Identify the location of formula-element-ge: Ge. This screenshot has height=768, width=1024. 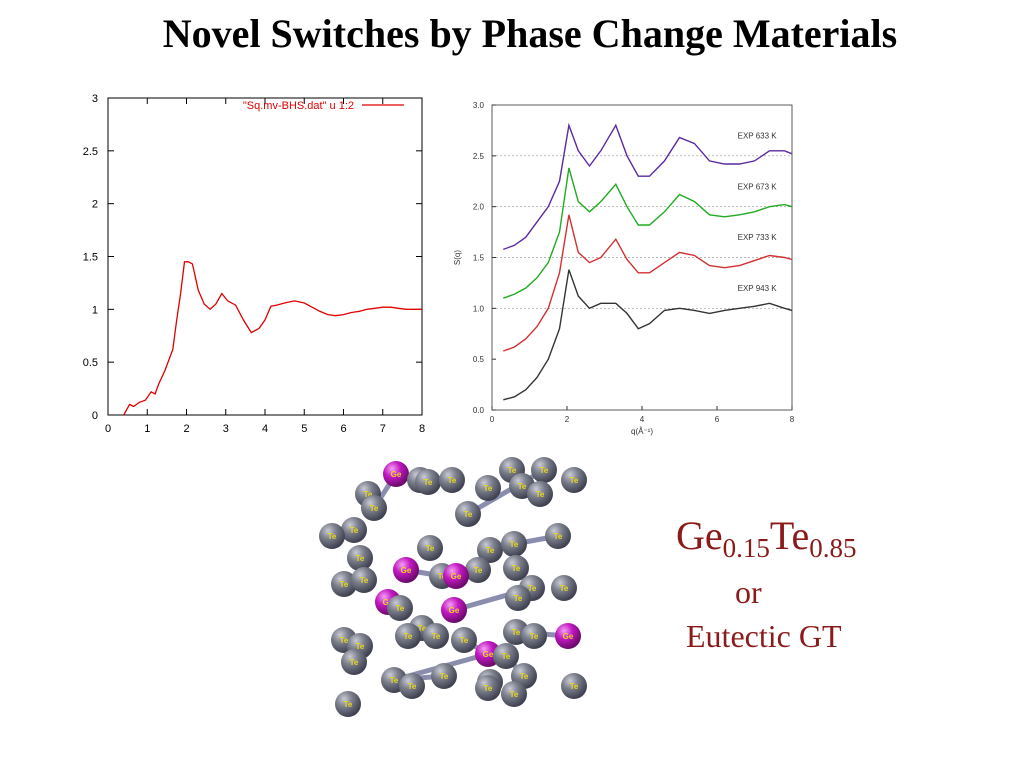
(699, 535).